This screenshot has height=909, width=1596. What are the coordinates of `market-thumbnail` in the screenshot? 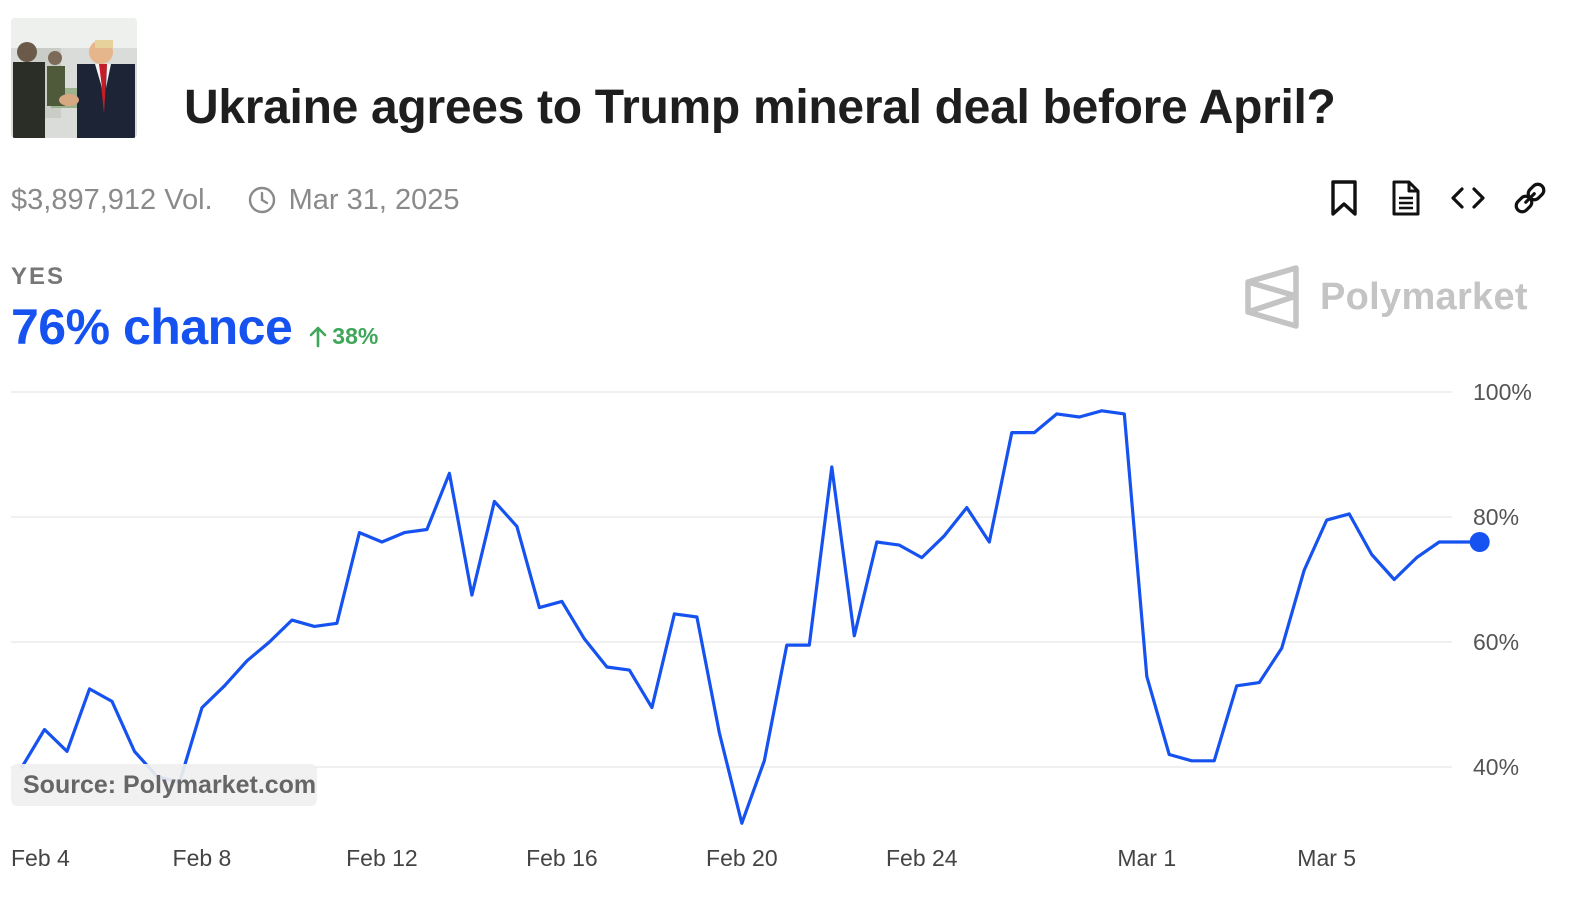 It's located at (74, 78).